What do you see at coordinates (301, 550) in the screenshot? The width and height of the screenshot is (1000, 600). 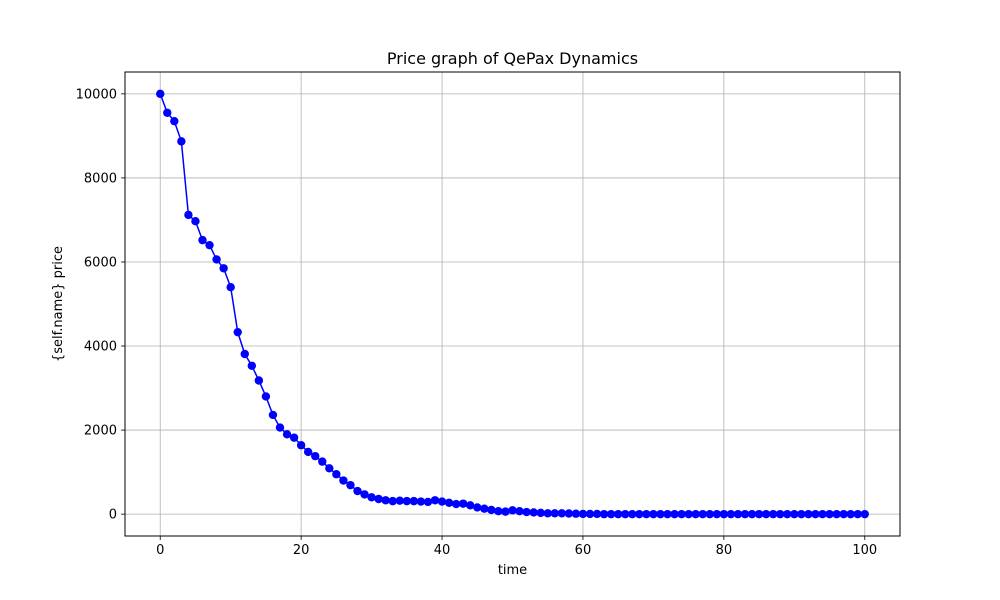 I see `x-tick-label: 20` at bounding box center [301, 550].